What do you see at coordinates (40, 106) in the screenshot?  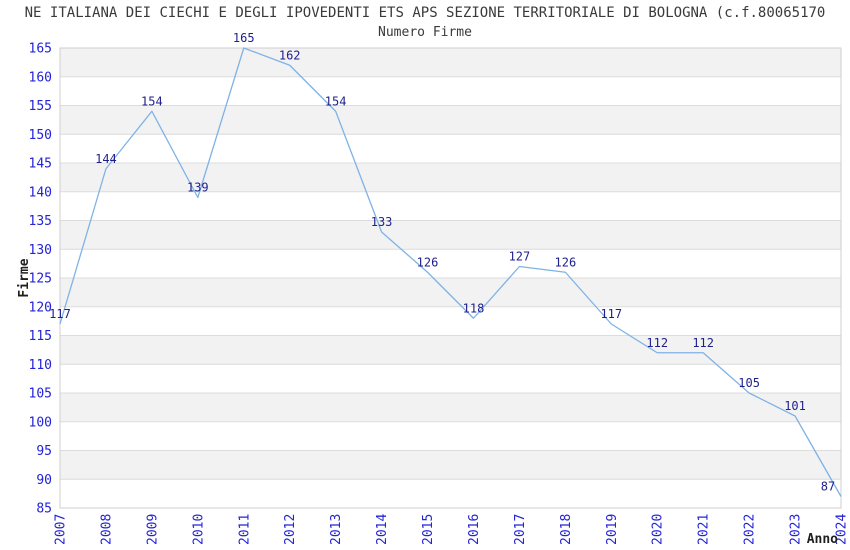 I see `y-tick-label: 155` at bounding box center [40, 106].